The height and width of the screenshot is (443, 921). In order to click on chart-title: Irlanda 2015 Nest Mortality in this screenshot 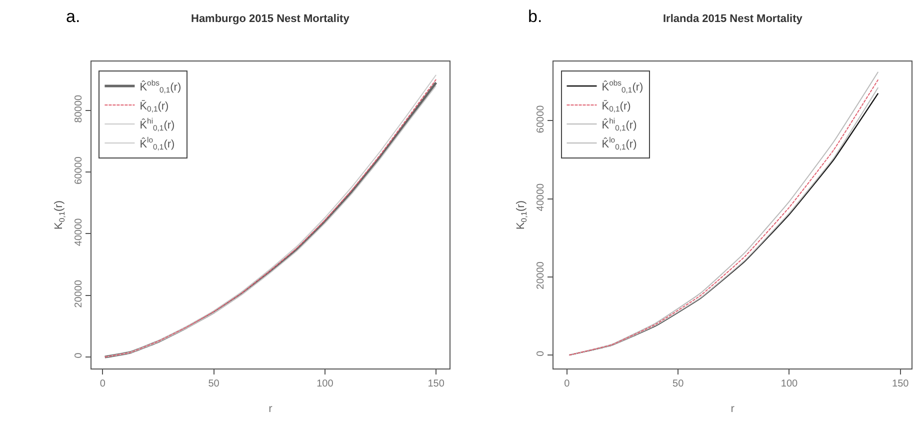, I will do `click(733, 19)`.